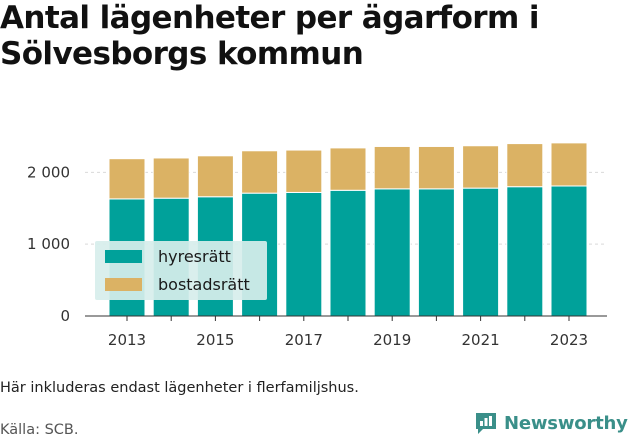 This screenshot has width=631, height=439. I want to click on bar-bostadsratt-2018, so click(348, 169).